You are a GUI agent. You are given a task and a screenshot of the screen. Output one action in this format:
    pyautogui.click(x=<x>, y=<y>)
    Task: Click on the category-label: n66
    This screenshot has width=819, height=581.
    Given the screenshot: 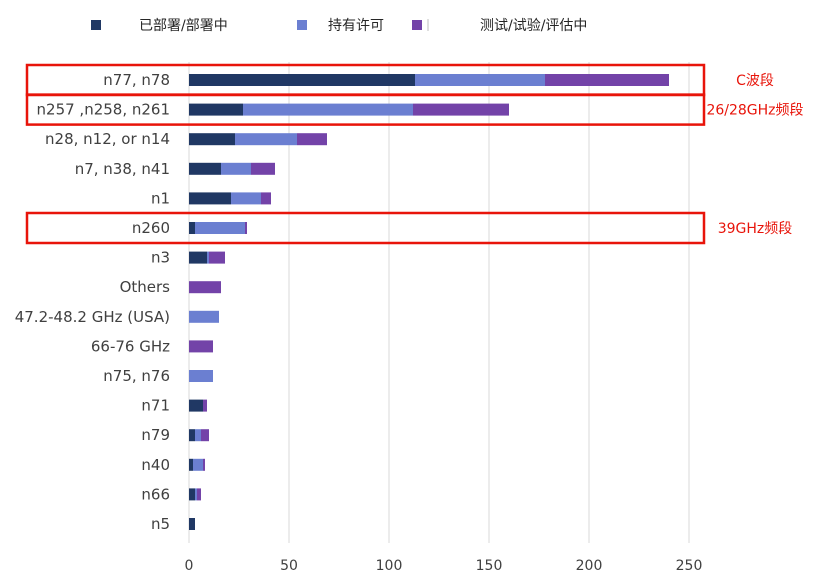 What is the action you would take?
    pyautogui.click(x=155, y=494)
    